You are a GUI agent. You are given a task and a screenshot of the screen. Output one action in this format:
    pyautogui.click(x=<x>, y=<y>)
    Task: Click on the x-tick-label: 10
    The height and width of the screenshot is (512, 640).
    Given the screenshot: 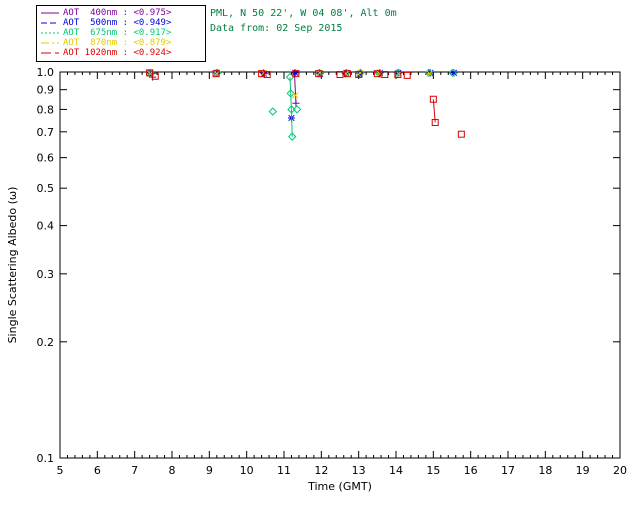 What is the action you would take?
    pyautogui.click(x=247, y=470)
    